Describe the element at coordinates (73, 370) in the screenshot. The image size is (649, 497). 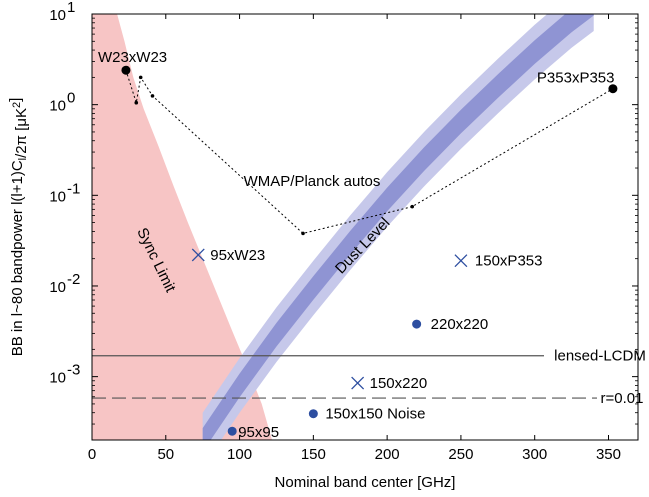
I see `y-tick-exponent: -3` at that location.